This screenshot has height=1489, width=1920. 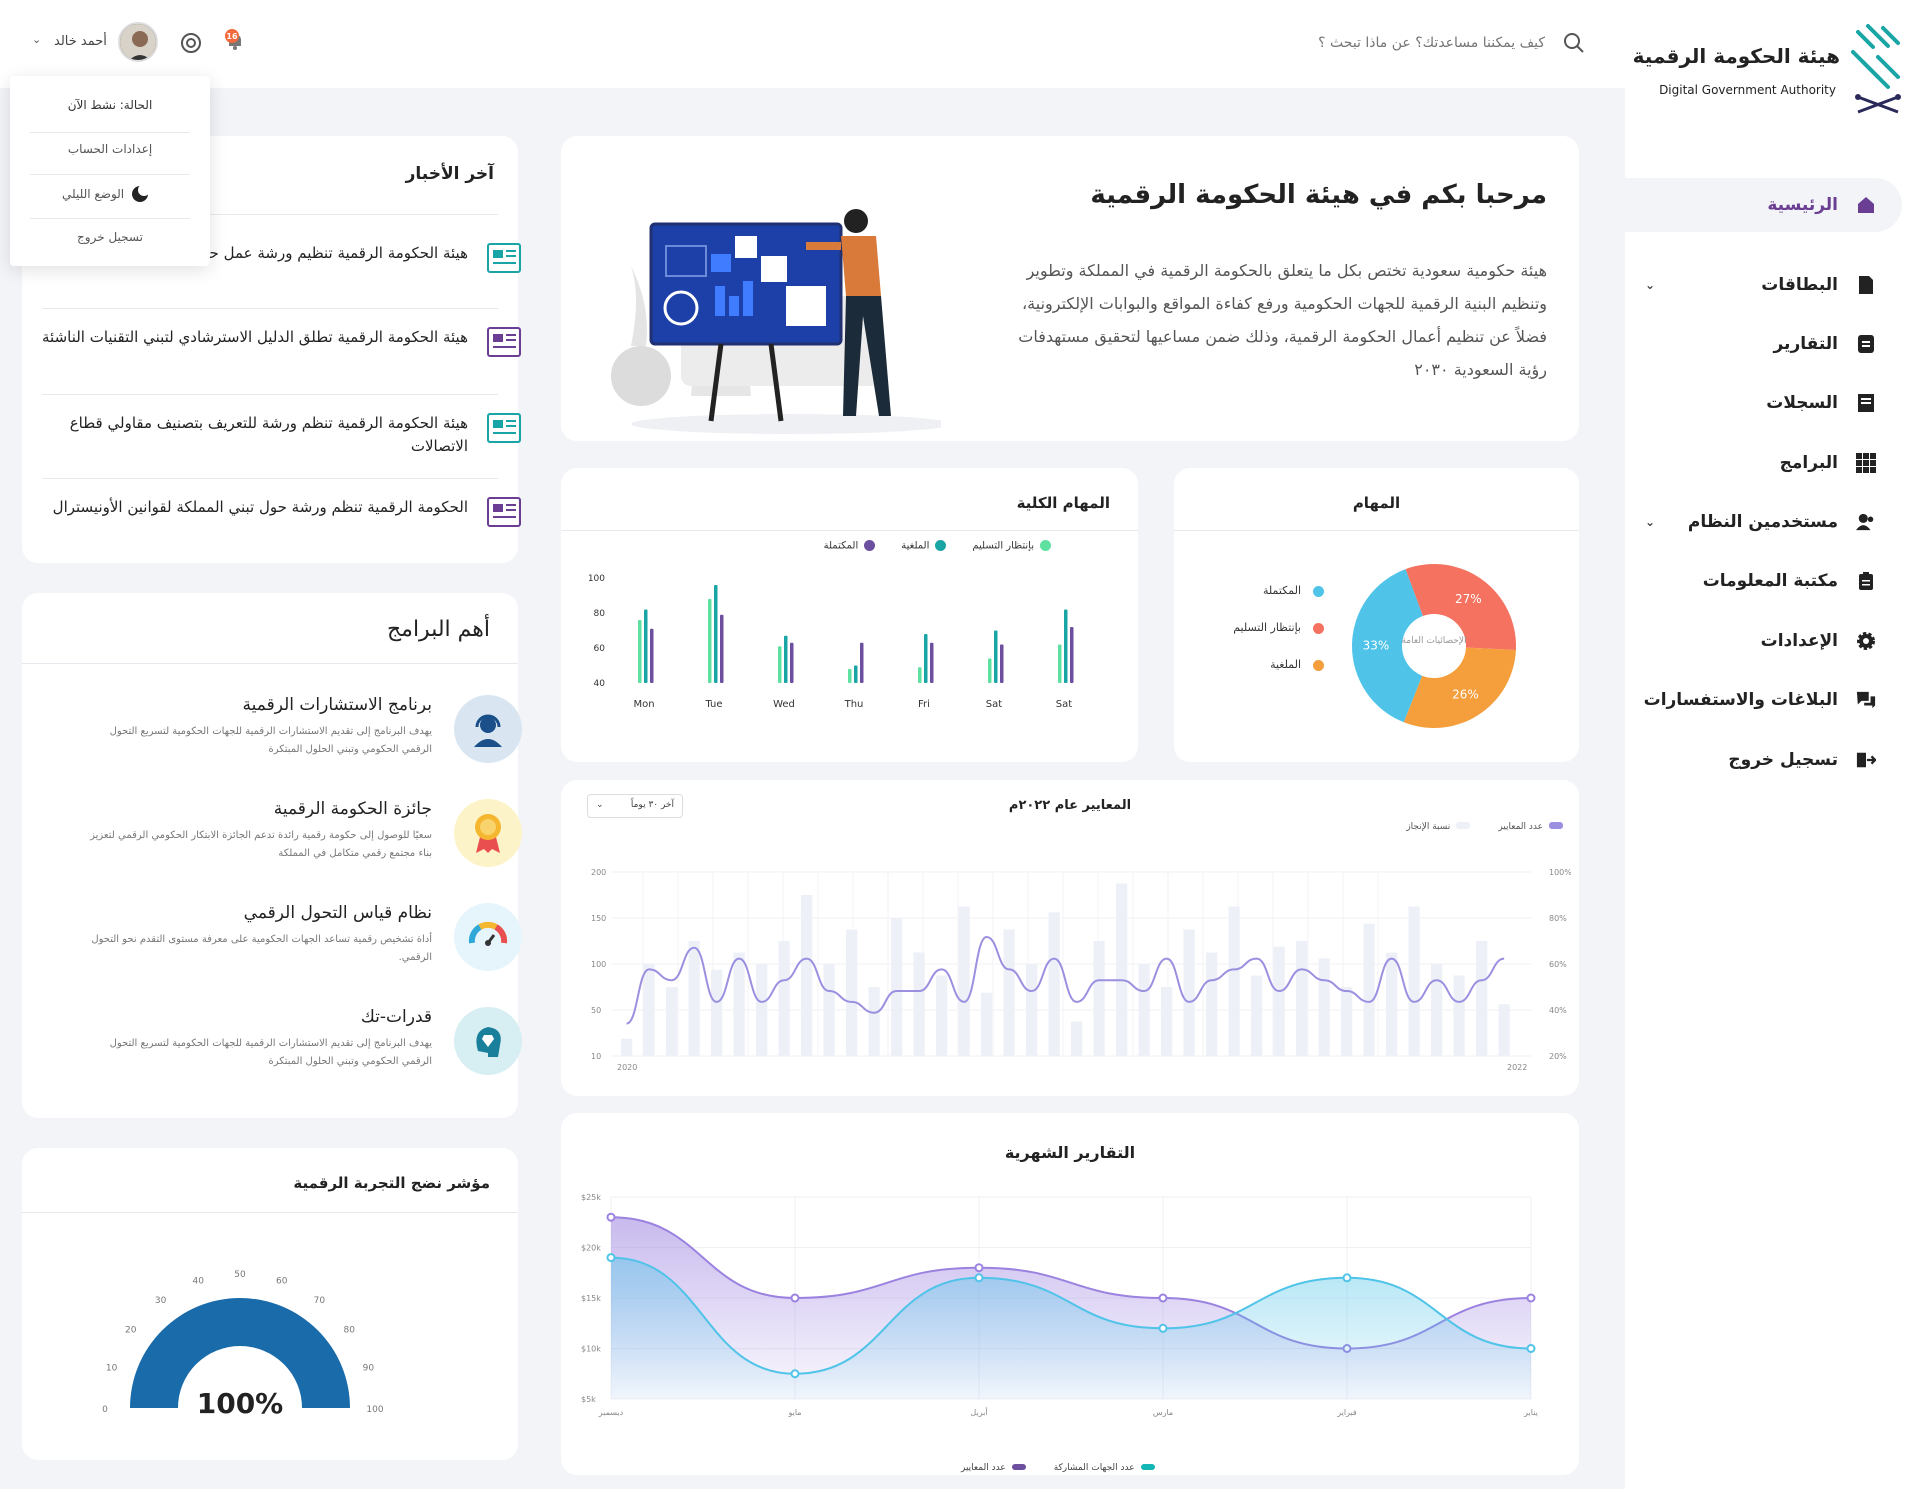 What do you see at coordinates (1772, 700) in the screenshot?
I see `sidebar-item-inquiries: البلاغات والاستفسارات` at bounding box center [1772, 700].